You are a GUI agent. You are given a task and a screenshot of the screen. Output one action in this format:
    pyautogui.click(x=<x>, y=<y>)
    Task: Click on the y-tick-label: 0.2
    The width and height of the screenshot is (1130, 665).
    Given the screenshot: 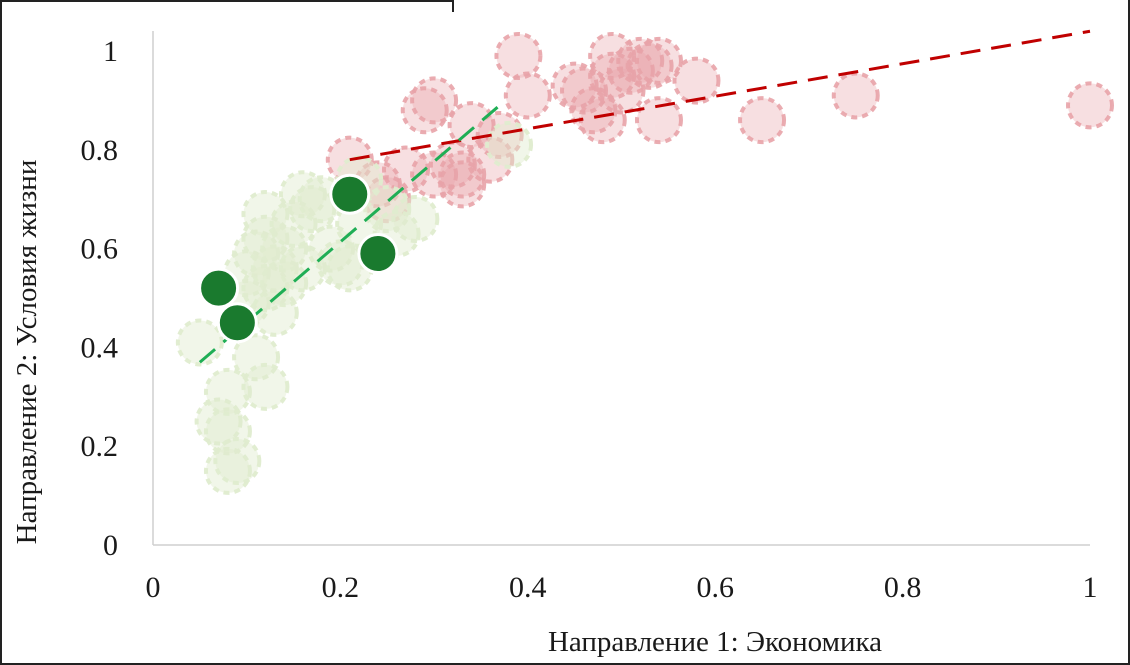 What is the action you would take?
    pyautogui.click(x=100, y=446)
    